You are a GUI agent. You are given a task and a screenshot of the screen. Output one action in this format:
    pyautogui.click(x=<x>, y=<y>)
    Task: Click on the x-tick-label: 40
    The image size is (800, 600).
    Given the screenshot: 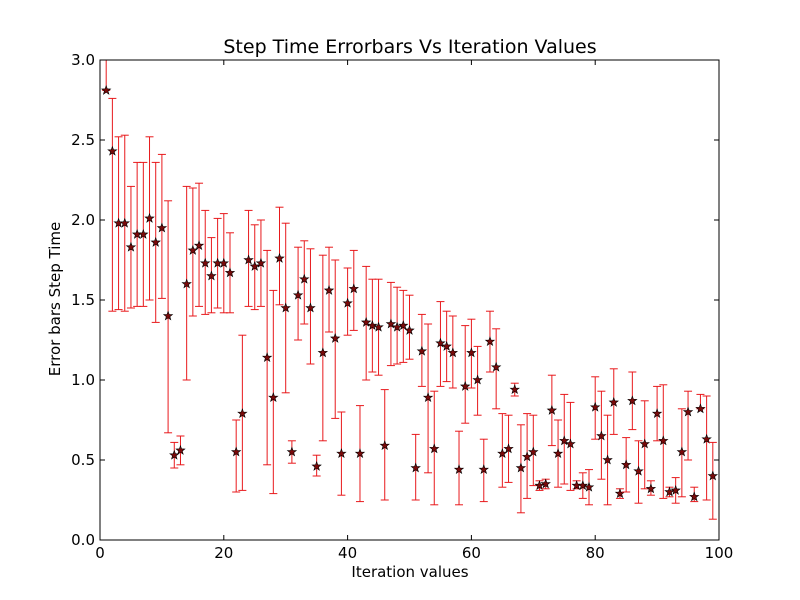 What is the action you would take?
    pyautogui.click(x=347, y=553)
    